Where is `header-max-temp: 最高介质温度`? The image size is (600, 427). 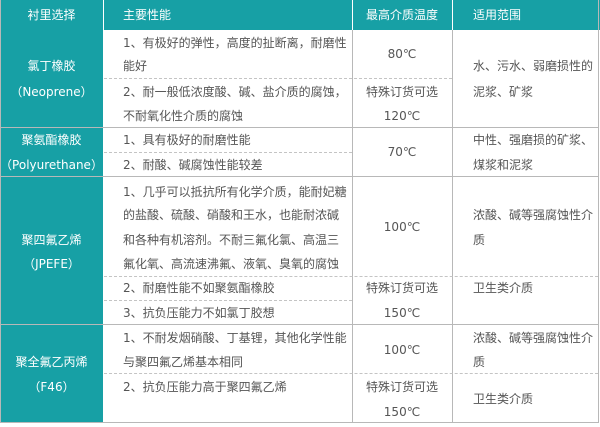 header-max-temp: 最高介质温度 is located at coordinates (401, 15).